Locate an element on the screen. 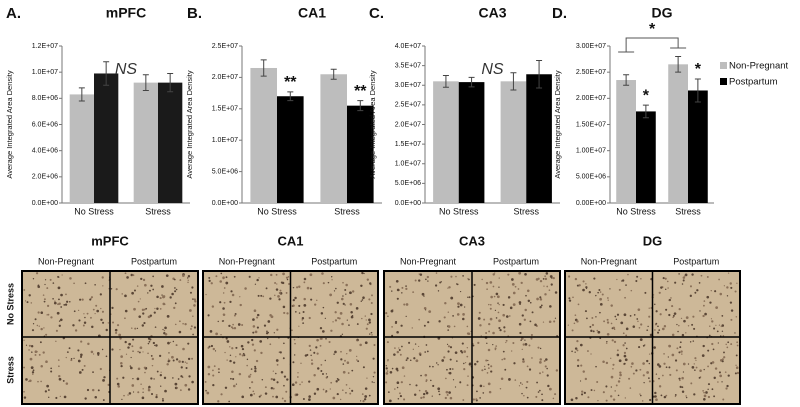  legend-label: Postpartum is located at coordinates (753, 82).